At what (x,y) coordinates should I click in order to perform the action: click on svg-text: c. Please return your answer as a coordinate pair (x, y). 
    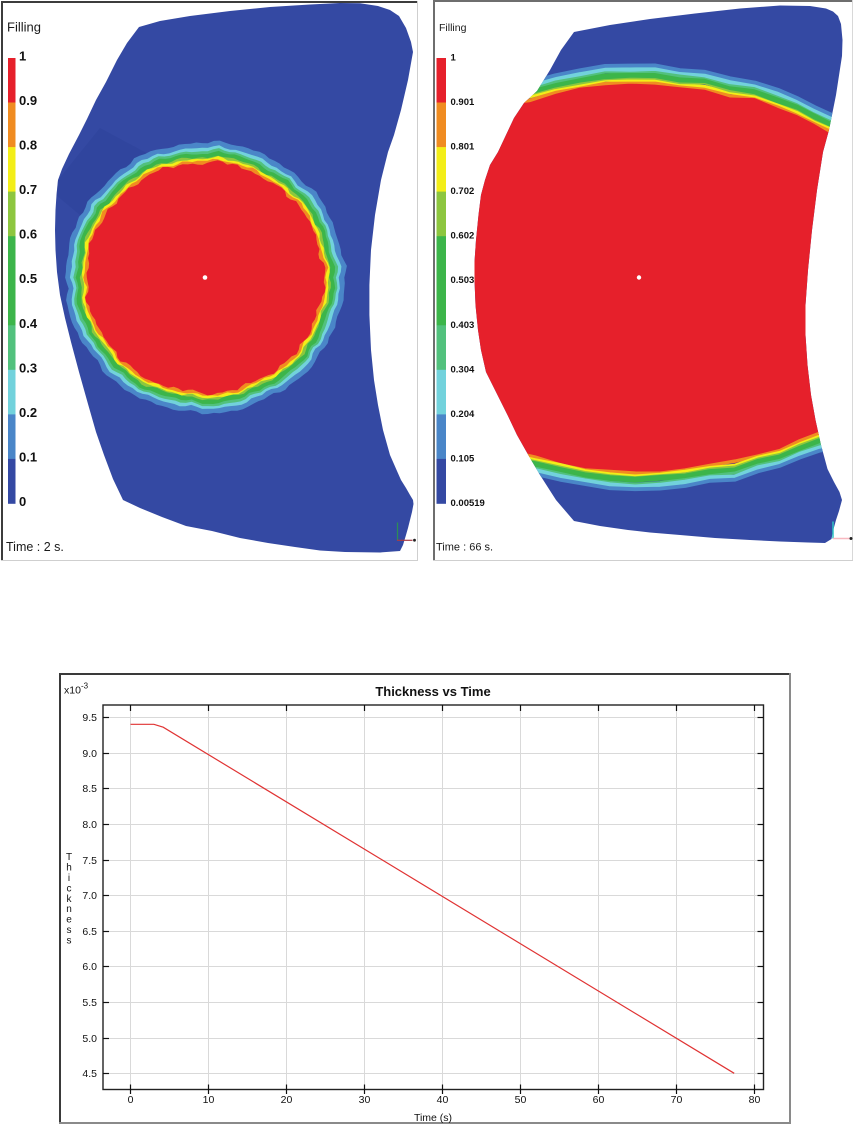
    Looking at the image, I should click on (69, 888).